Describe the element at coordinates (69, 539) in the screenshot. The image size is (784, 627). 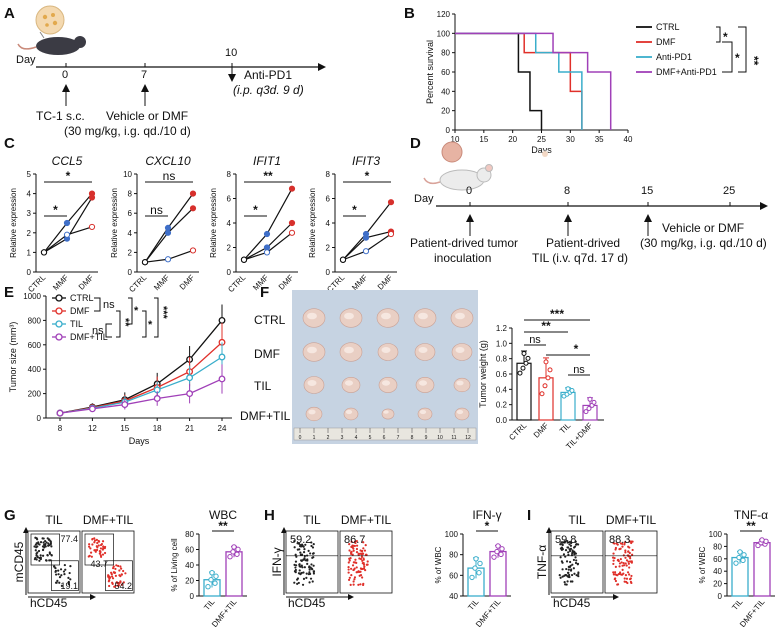
I see `flow-gate-value: 77.4` at that location.